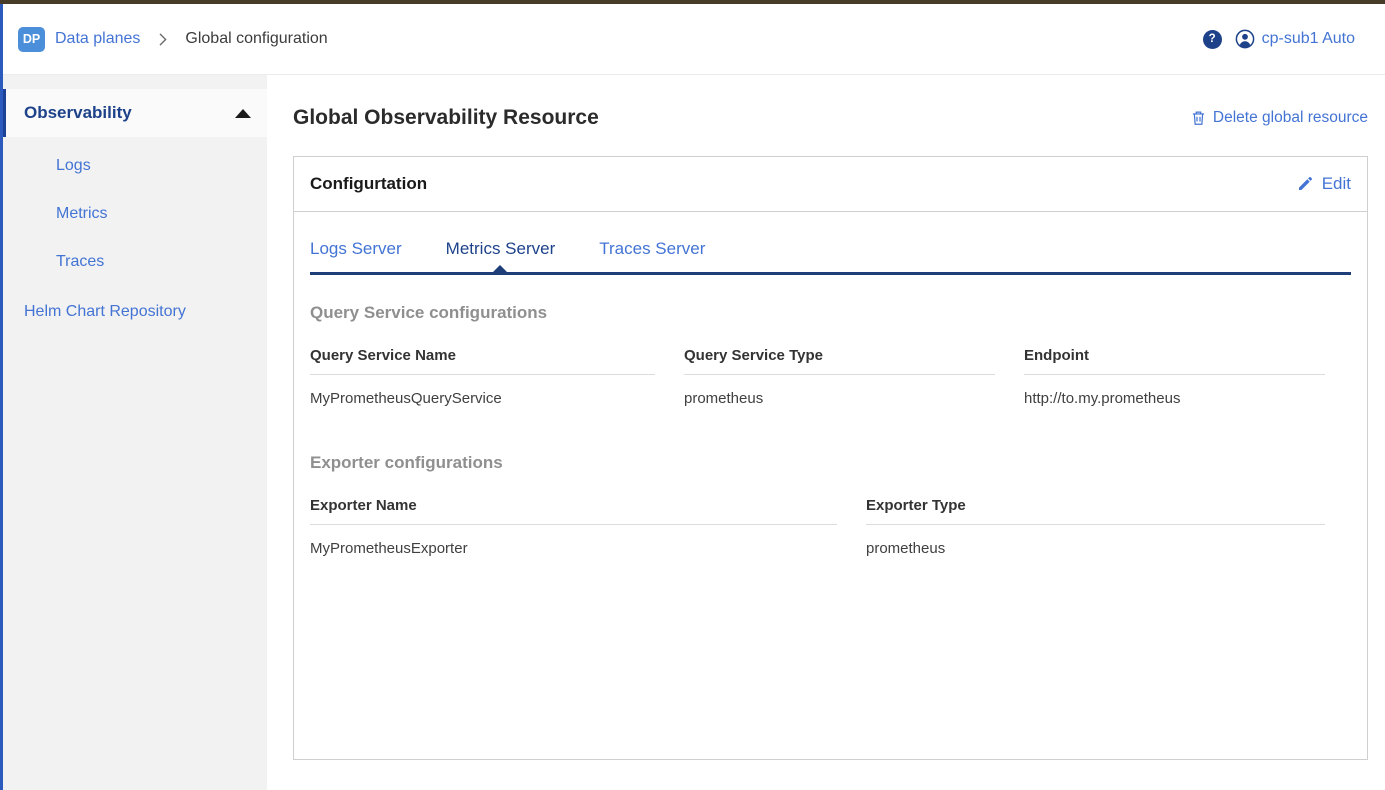  What do you see at coordinates (573, 527) in the screenshot?
I see `field-exporter-name: Exporter Name MyPrometheusExporter` at bounding box center [573, 527].